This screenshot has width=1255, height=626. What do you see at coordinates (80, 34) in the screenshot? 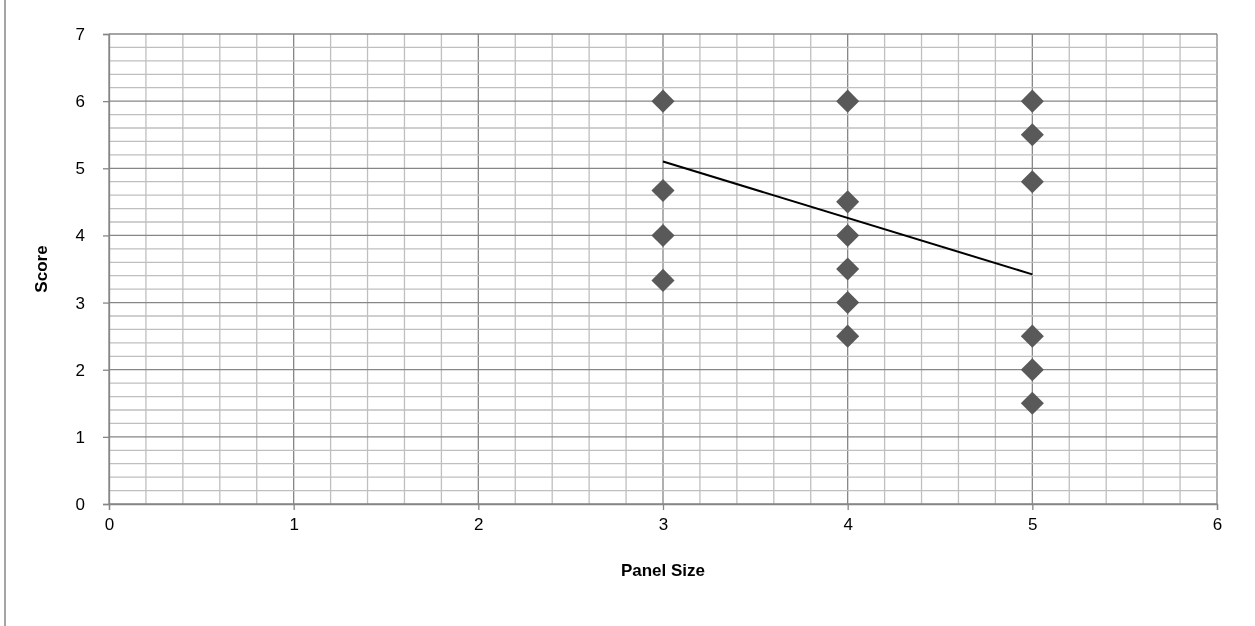
I see `y-tick-label: 7` at bounding box center [80, 34].